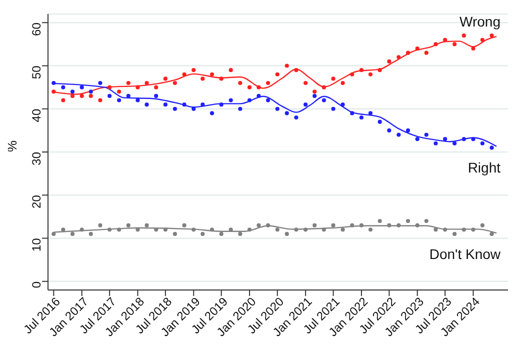  What do you see at coordinates (36, 284) in the screenshot?
I see `y-tick-label: 0` at bounding box center [36, 284].